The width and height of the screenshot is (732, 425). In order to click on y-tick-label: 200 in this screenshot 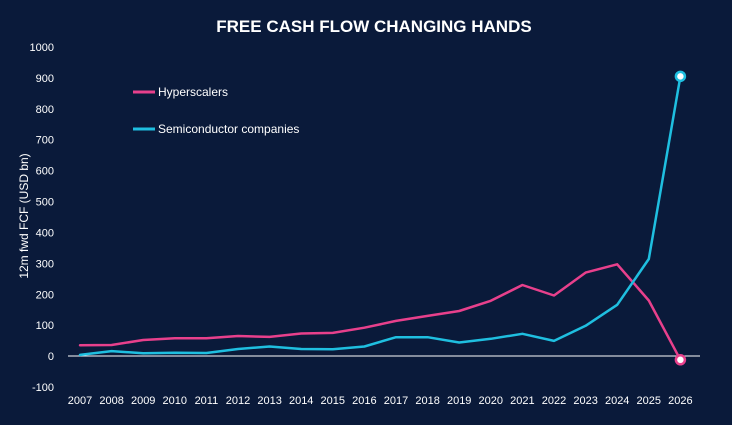, I will do `click(45, 295)`.